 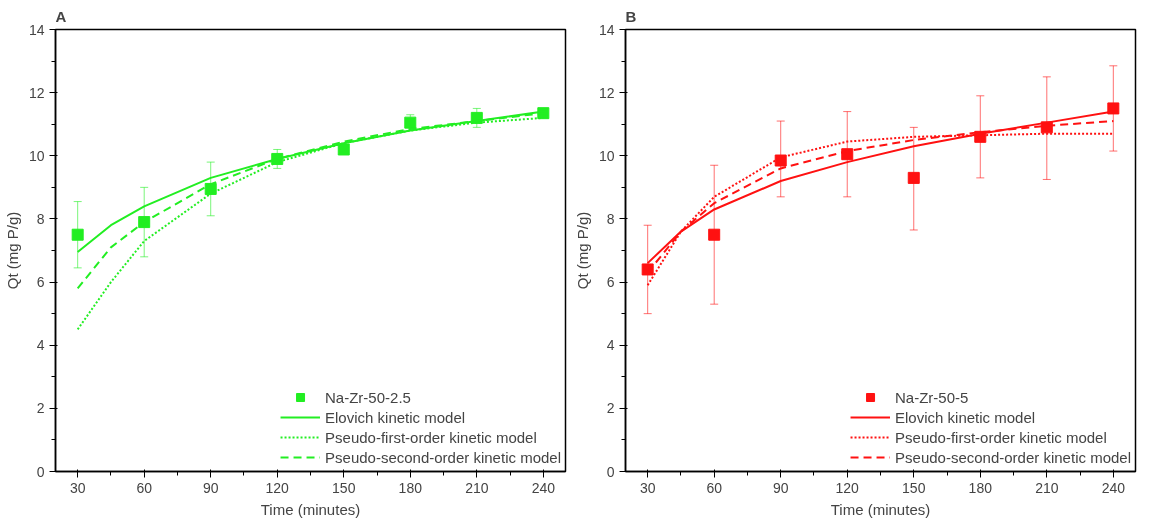 I want to click on legend-label: Na-Zr-50-2.5, so click(x=368, y=397).